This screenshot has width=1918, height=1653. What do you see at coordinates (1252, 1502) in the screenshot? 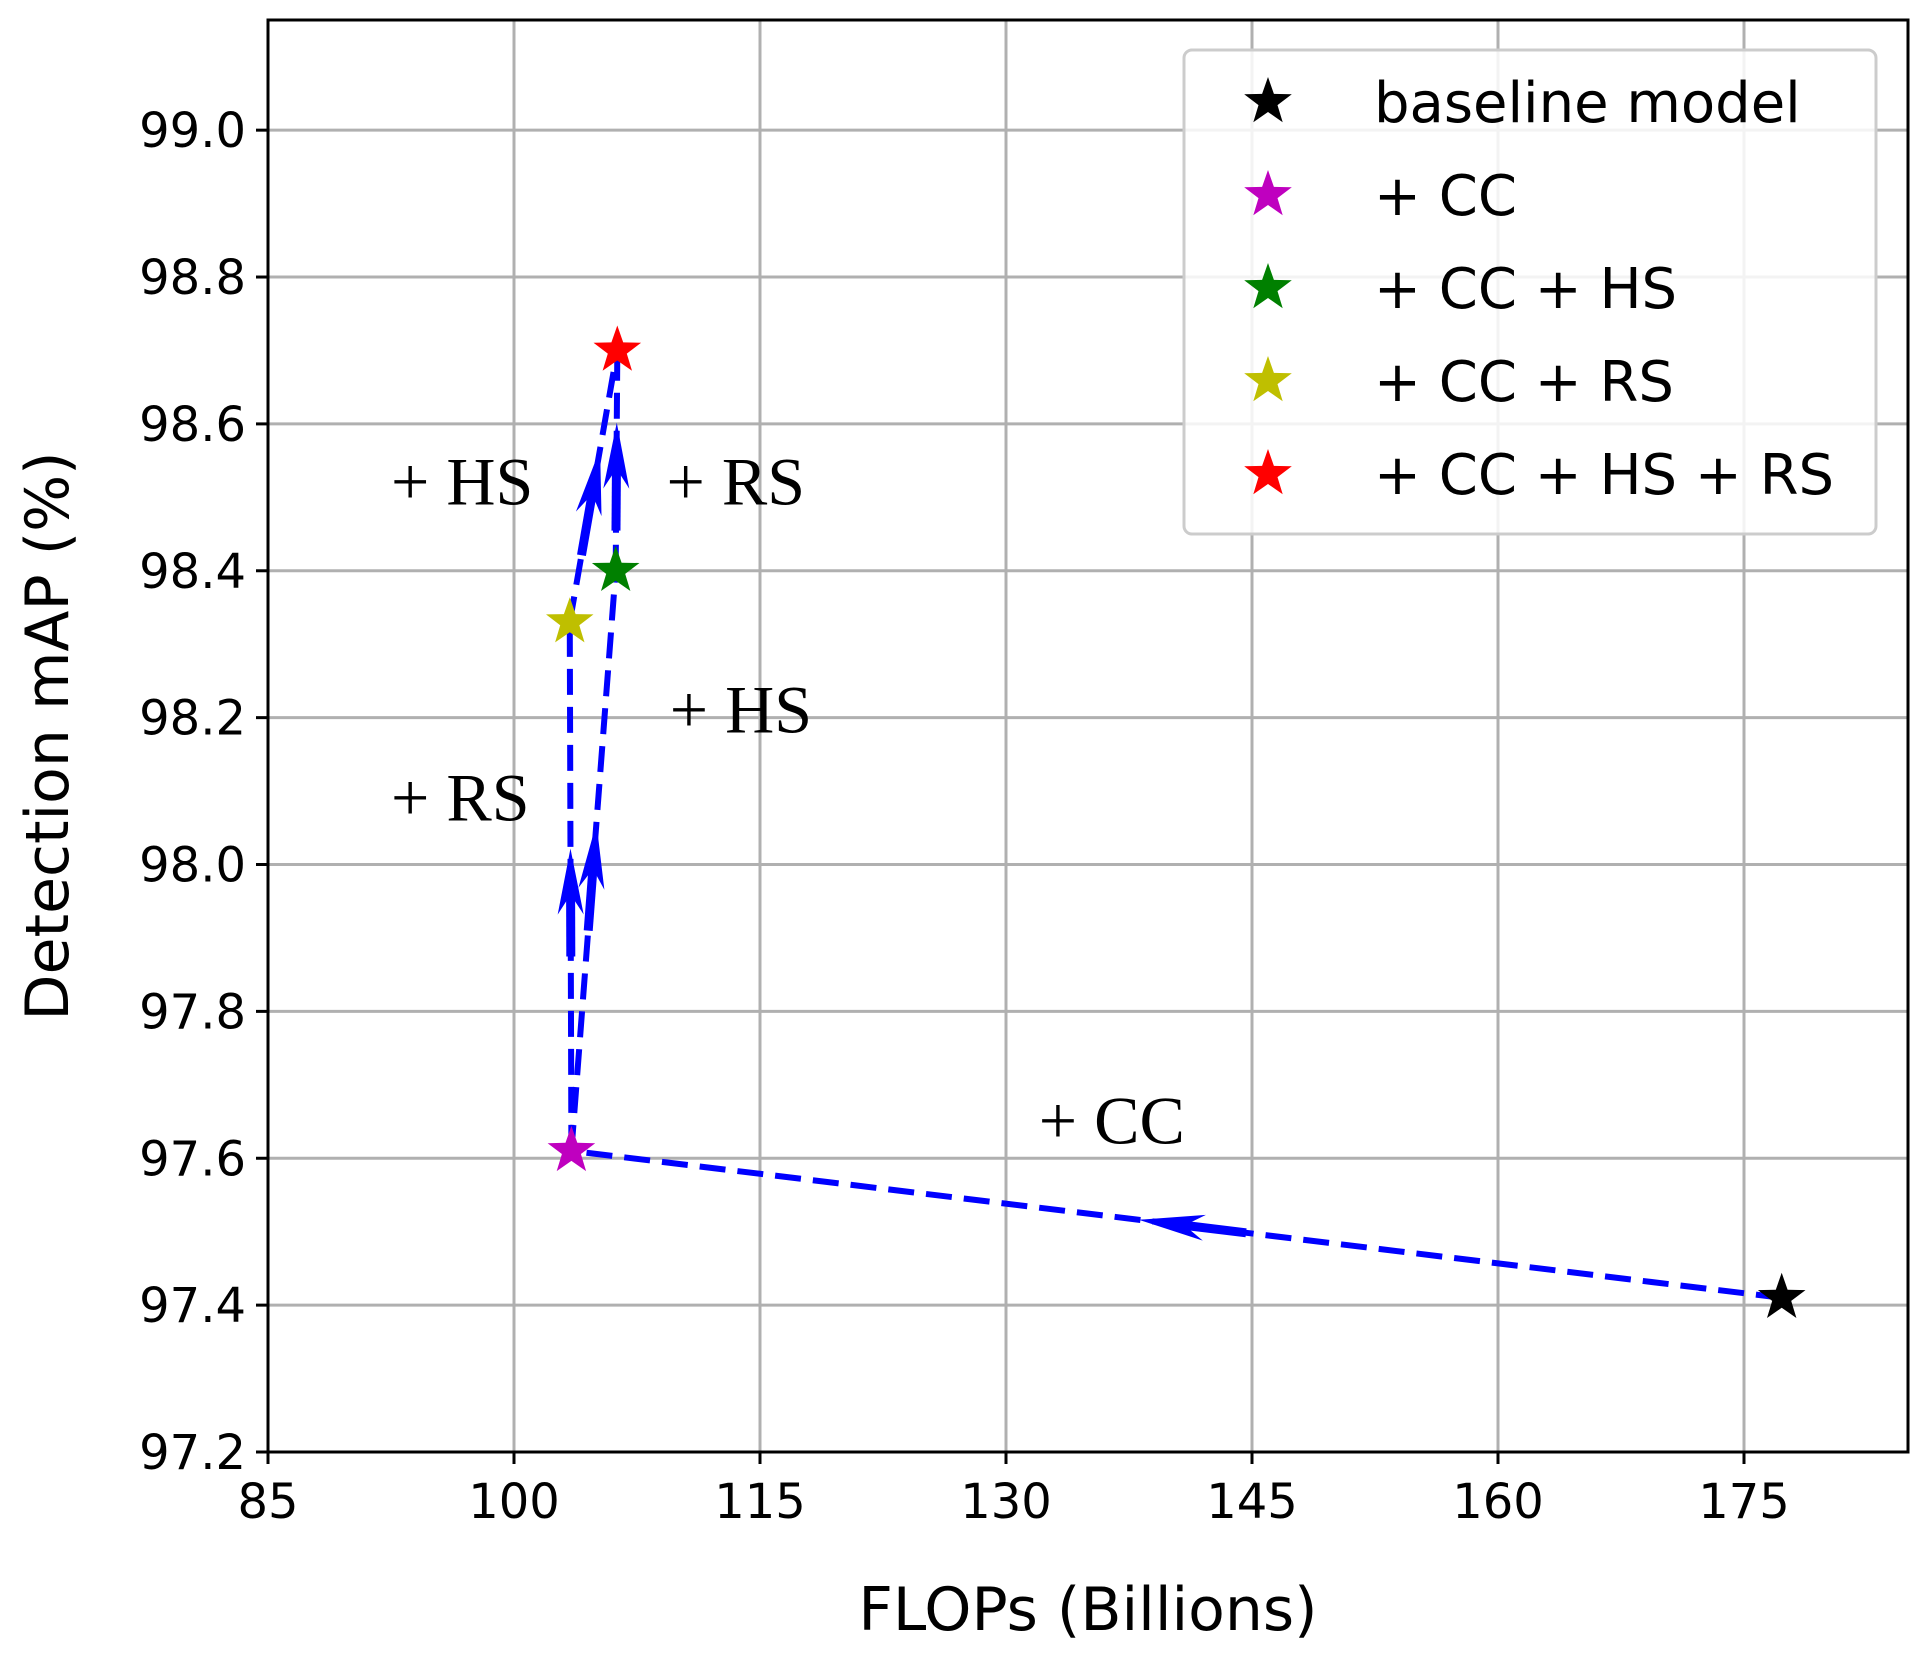
I see `x-tick-label: 145` at bounding box center [1252, 1502].